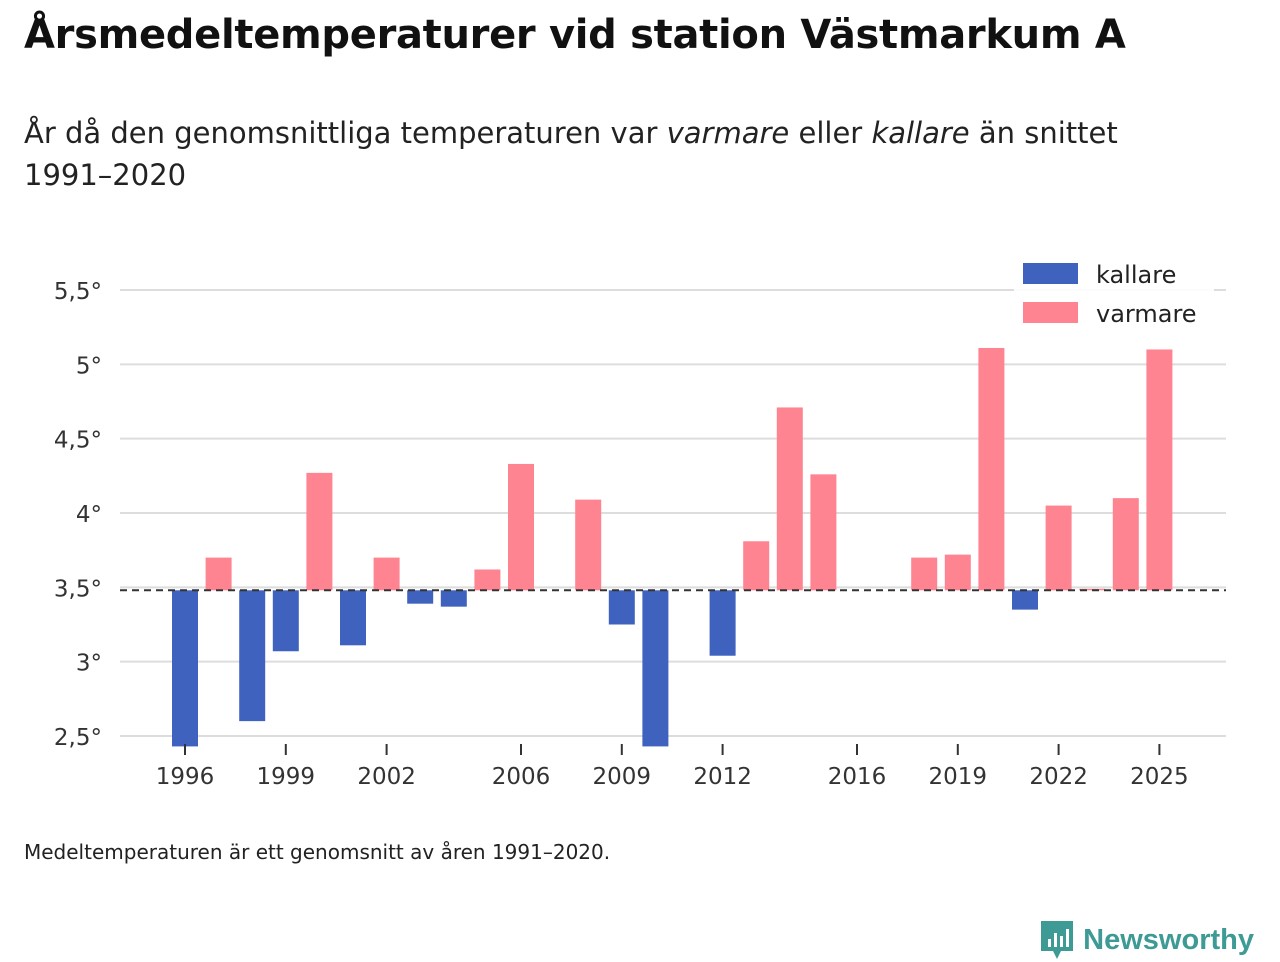 The image size is (1280, 962). What do you see at coordinates (89, 515) in the screenshot?
I see `y-tick-label: 4°` at bounding box center [89, 515].